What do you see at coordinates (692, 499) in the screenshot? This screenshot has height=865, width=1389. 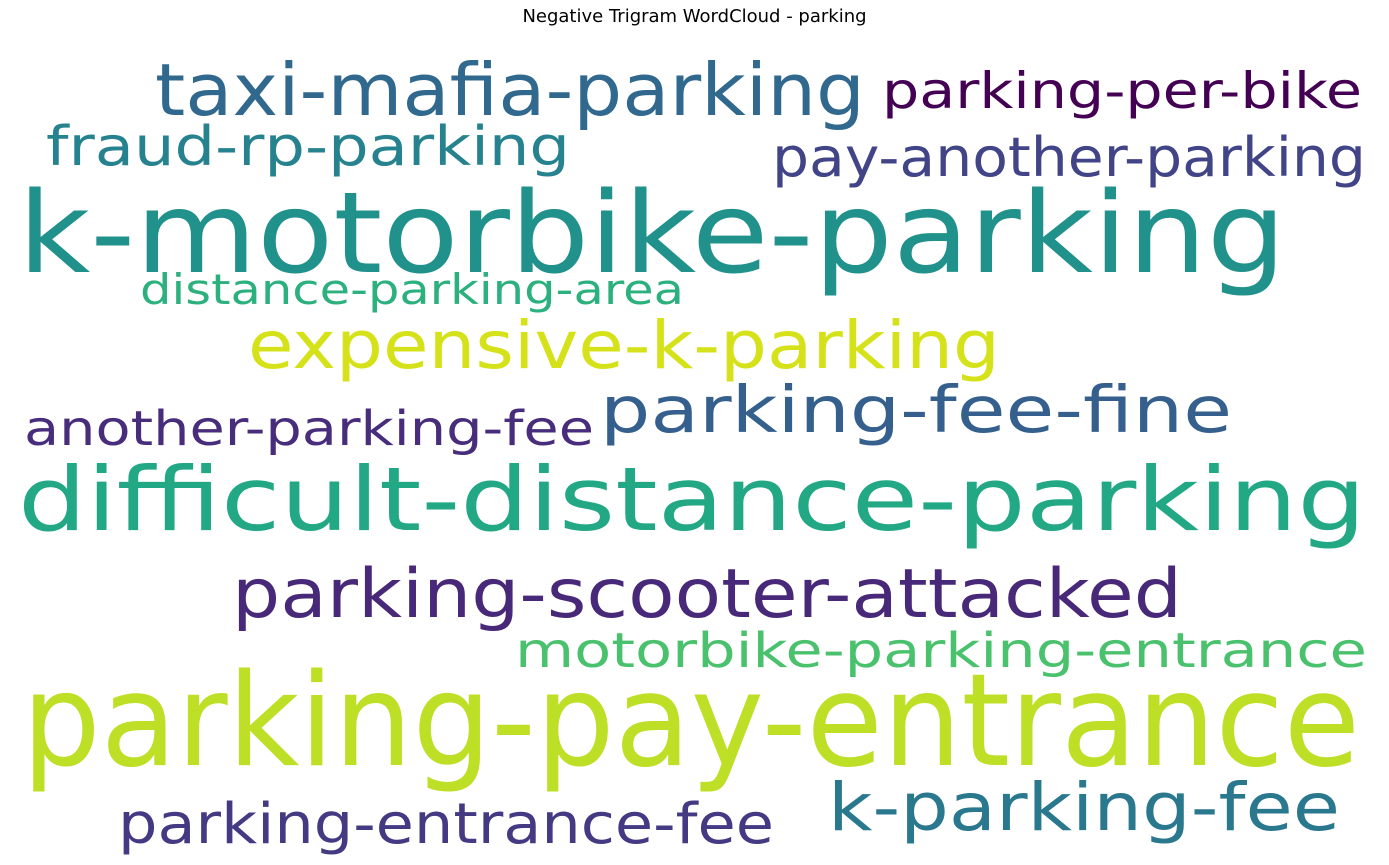 I see `word-difficult-distance-parking: difficult-distance-parking` at bounding box center [692, 499].